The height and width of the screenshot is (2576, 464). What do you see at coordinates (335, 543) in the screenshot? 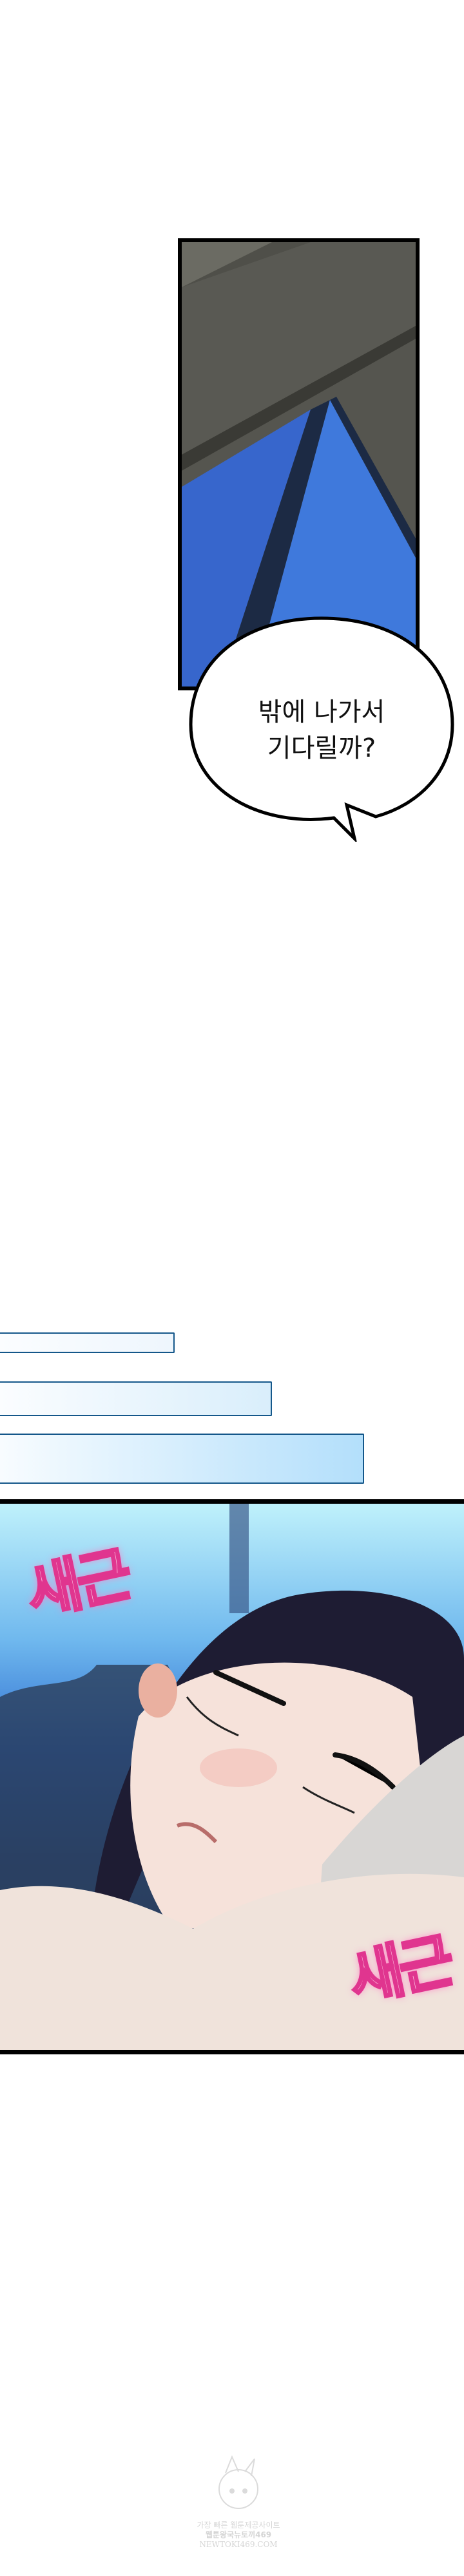
I see `window-glass-right` at bounding box center [335, 543].